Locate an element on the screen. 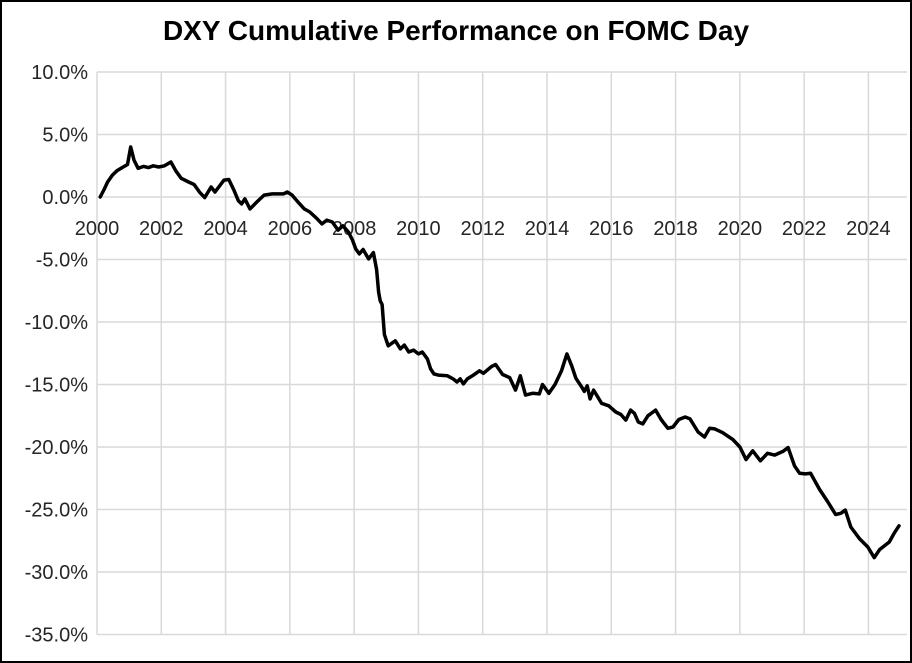 This screenshot has width=912, height=663. y-tick-label: -20.0% is located at coordinates (57, 448).